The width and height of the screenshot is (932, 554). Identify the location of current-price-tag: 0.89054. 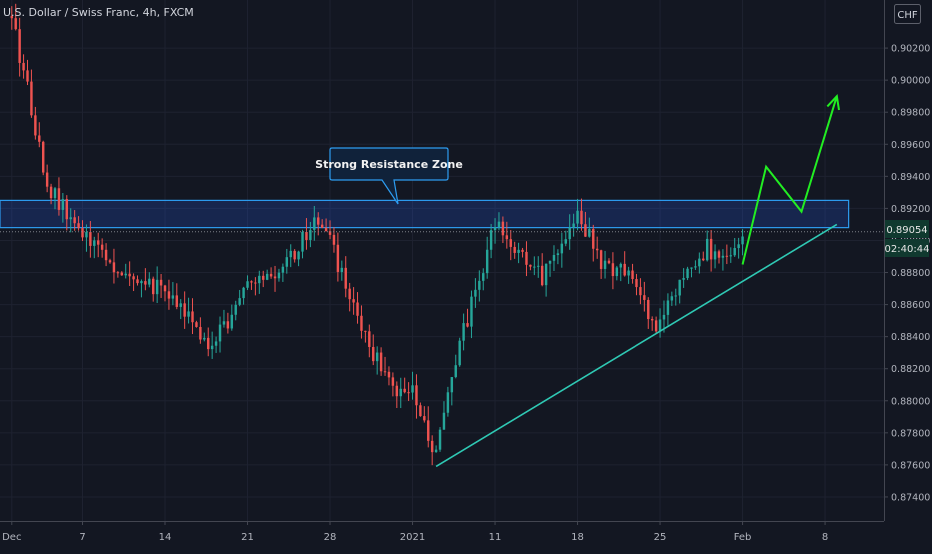
(907, 229).